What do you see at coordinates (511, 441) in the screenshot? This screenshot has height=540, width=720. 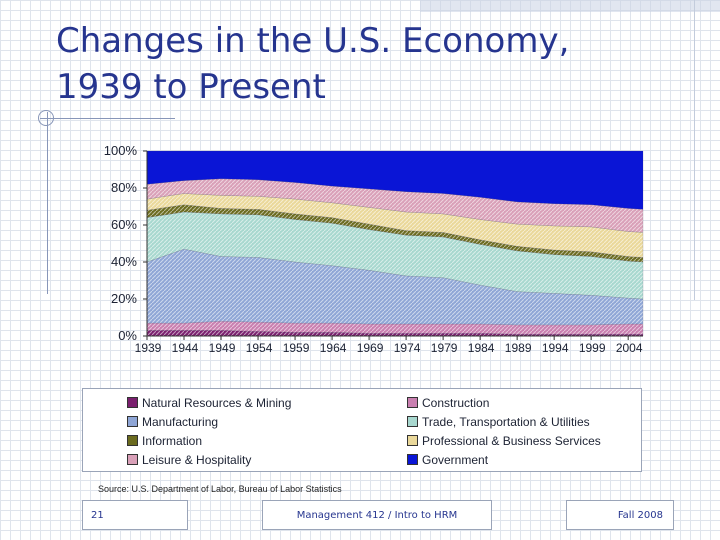 I see `legend-label: Professional & Business Services` at bounding box center [511, 441].